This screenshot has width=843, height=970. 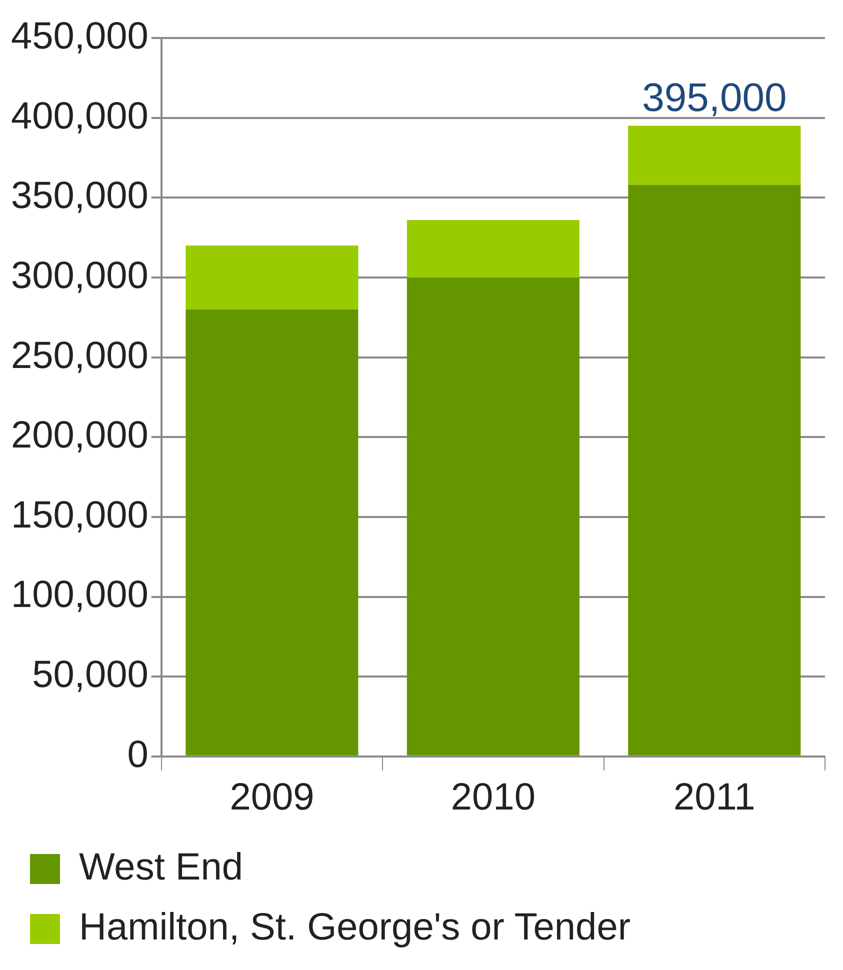 I want to click on y-tick-label: 250,000, so click(x=79, y=355).